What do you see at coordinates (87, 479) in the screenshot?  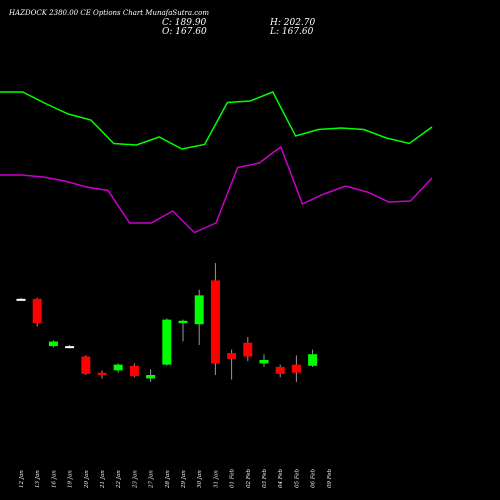 I see `x-tick-label: 20 Jan` at bounding box center [87, 479].